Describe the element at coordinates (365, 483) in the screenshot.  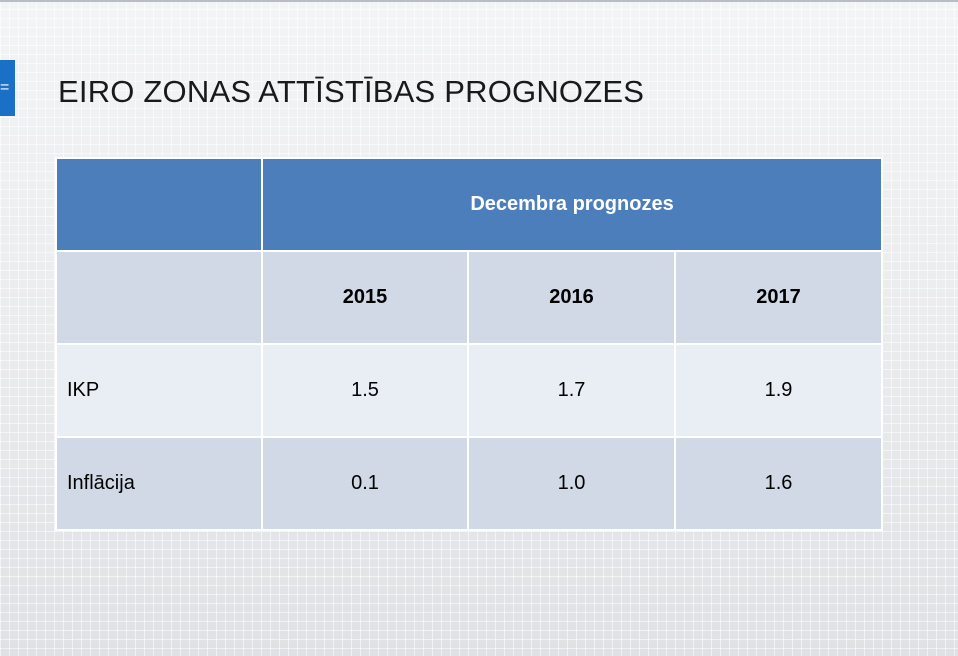
I see `value-cell: 0.1` at that location.